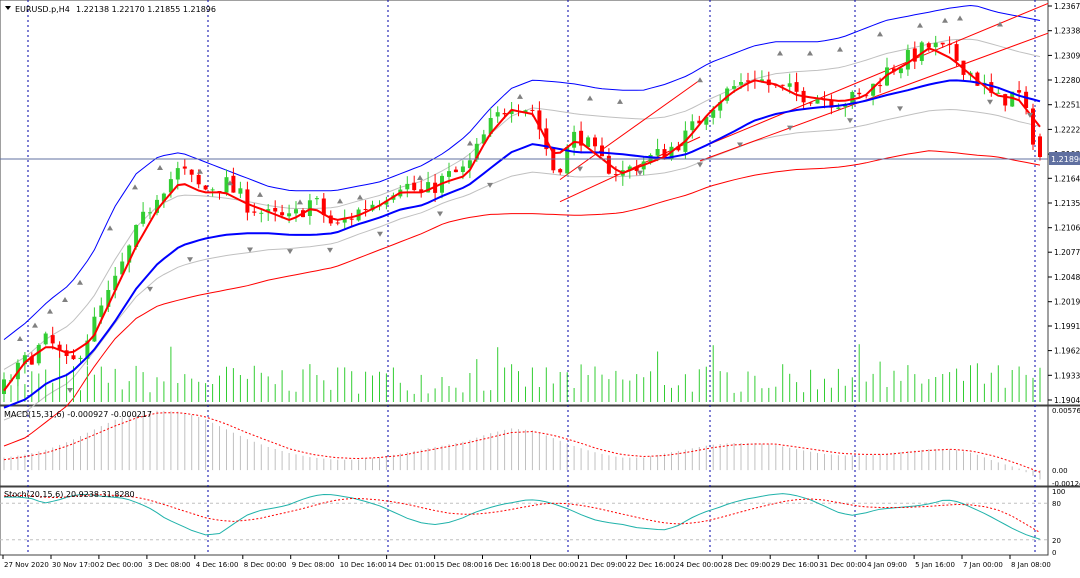 This screenshot has height=578, width=1080. Describe the element at coordinates (75, 565) in the screenshot. I see `time-tick-label: 30 Nov 17:00` at that location.